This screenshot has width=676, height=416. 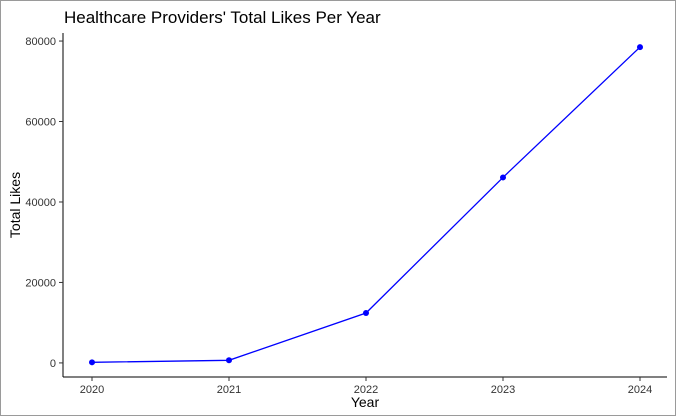 I want to click on x-axis-title: Year, so click(x=365, y=402).